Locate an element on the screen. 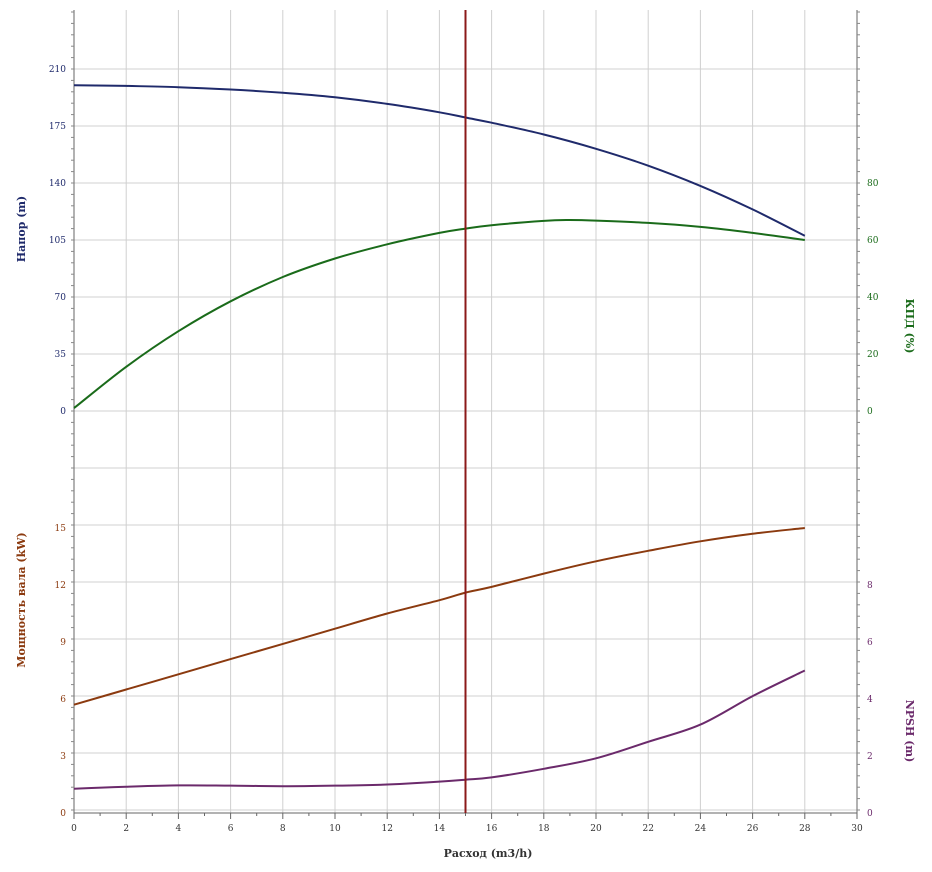 This screenshot has width=932, height=872. y-axis-title-power: Мощность вала (kW) is located at coordinates (21, 599).